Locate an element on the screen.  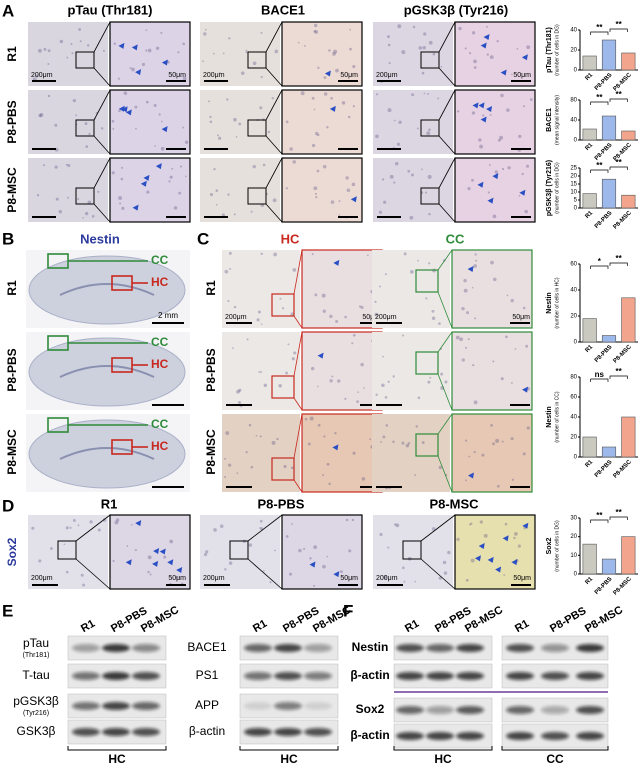
micrograph is located at coordinates (150, 54).